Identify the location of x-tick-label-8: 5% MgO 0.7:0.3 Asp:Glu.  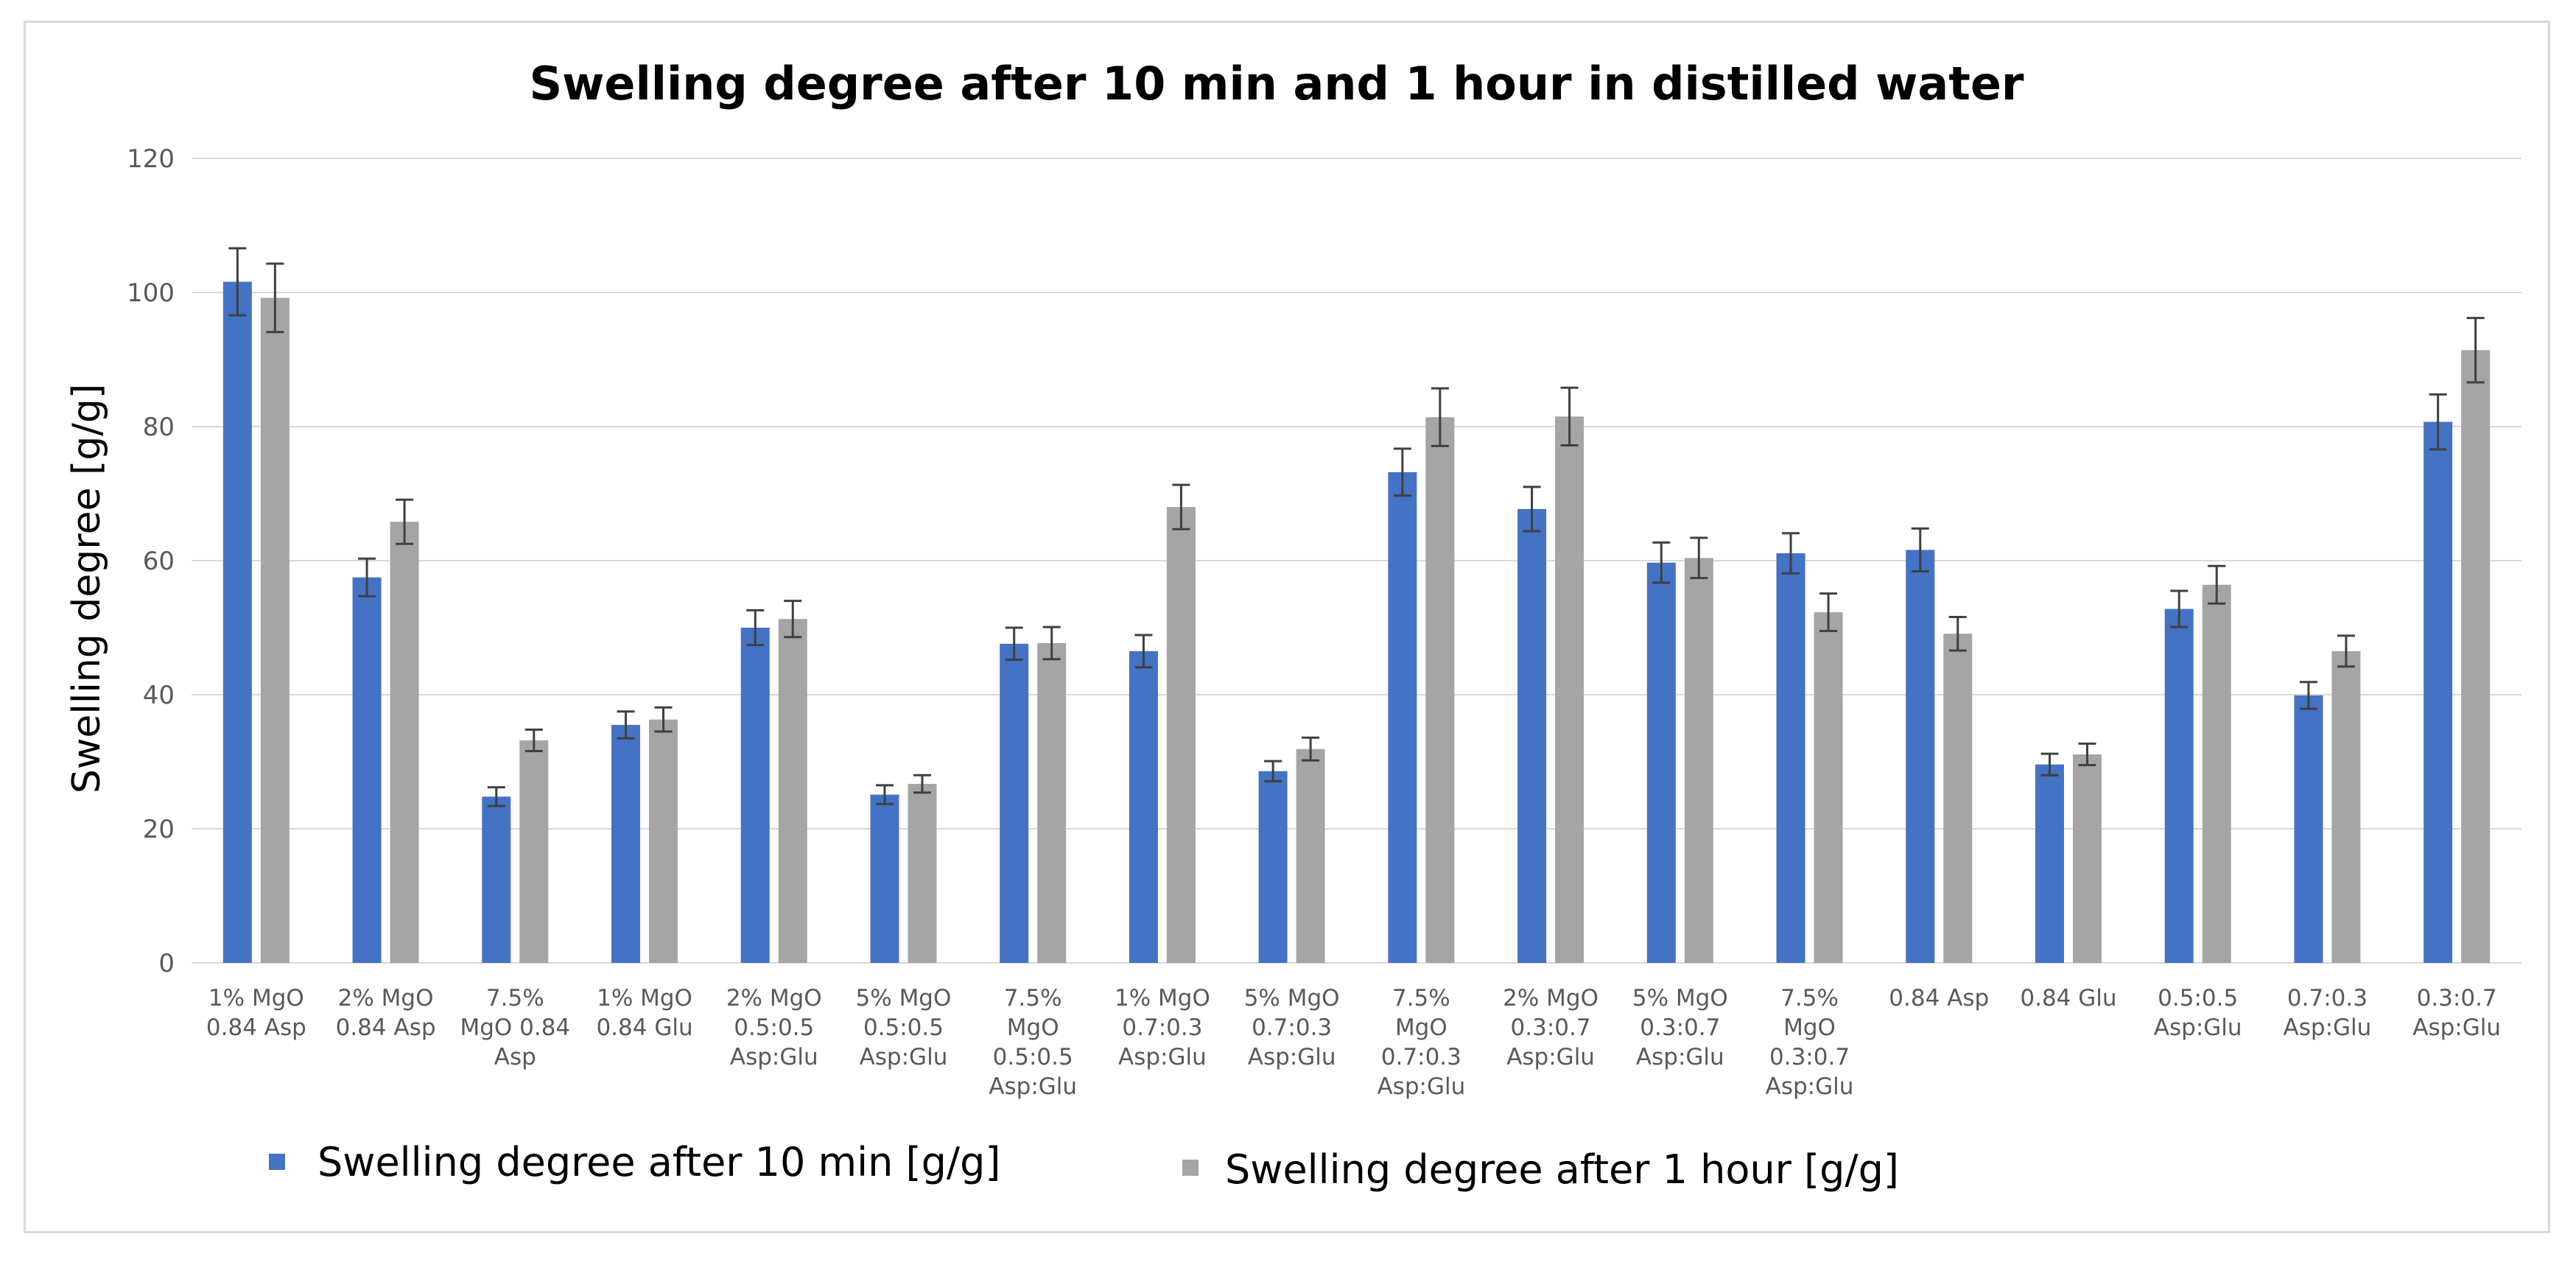
(1292, 1028).